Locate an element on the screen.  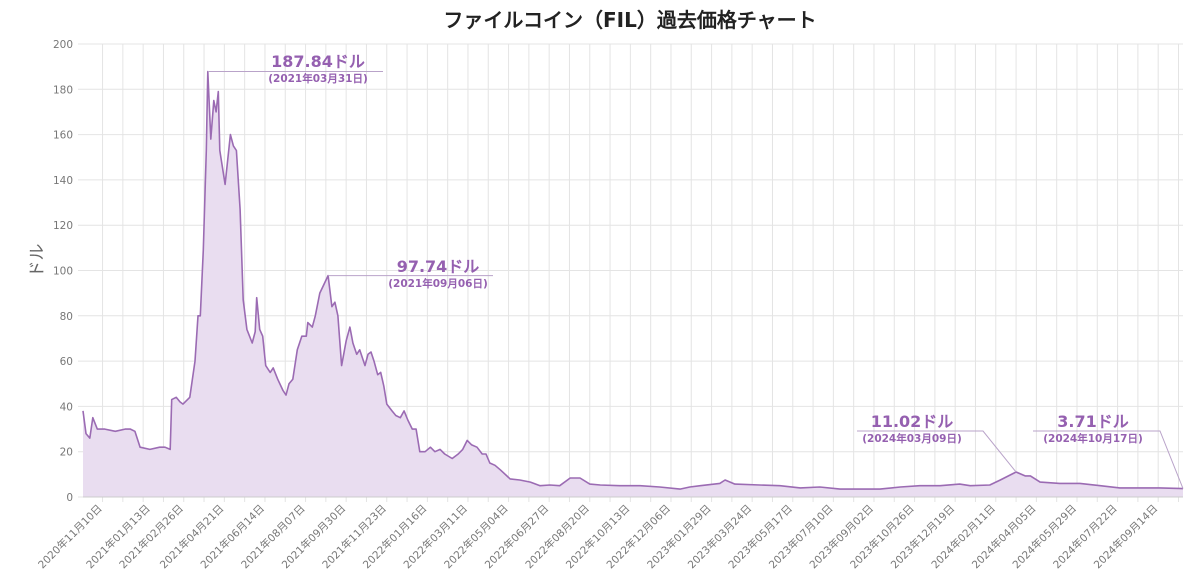
annotation-date: (2024年10月17日) is located at coordinates (1093, 438).